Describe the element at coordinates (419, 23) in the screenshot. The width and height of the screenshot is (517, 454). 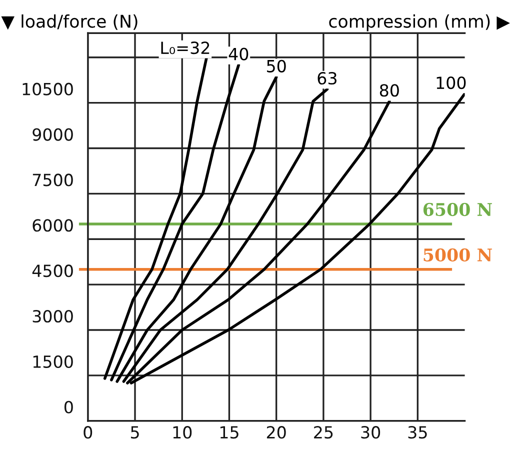
I see `x-axis-title: compression (mm) ▶` at that location.